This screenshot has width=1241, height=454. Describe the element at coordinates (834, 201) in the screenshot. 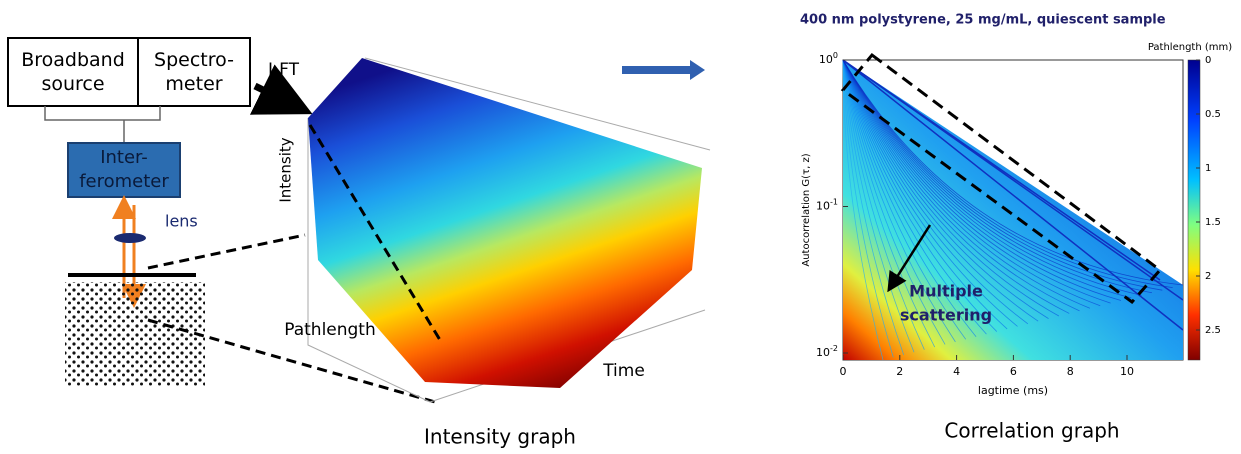

I see `tick-exp: -1` at that location.